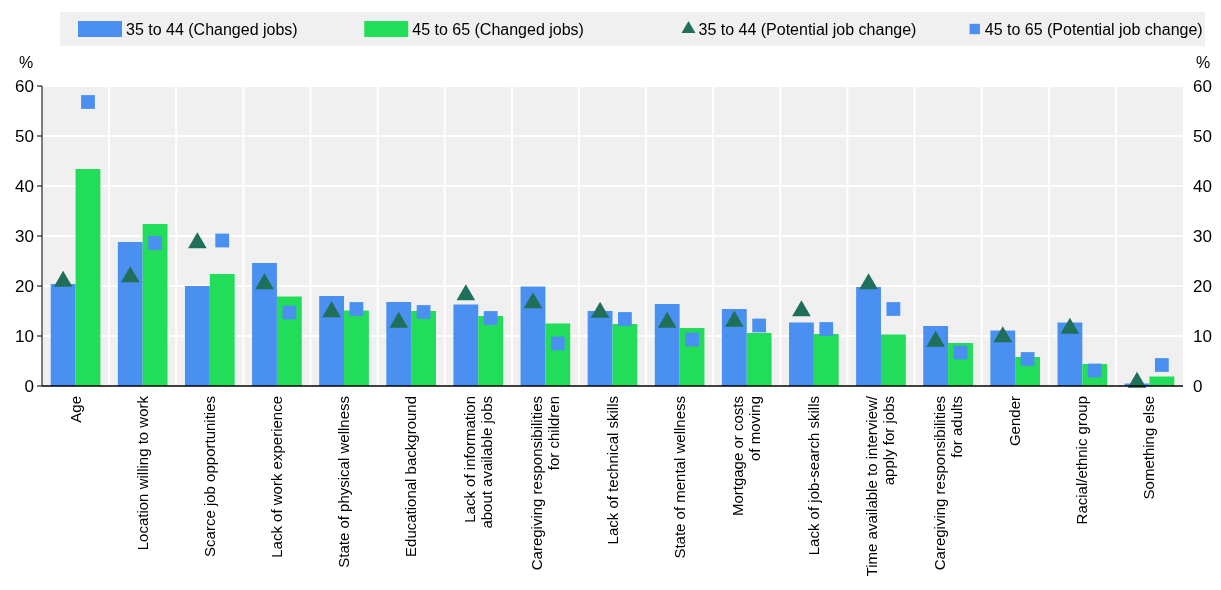  What do you see at coordinates (612, 470) in the screenshot?
I see `x-tick-label: Lack of technical skills` at bounding box center [612, 470].